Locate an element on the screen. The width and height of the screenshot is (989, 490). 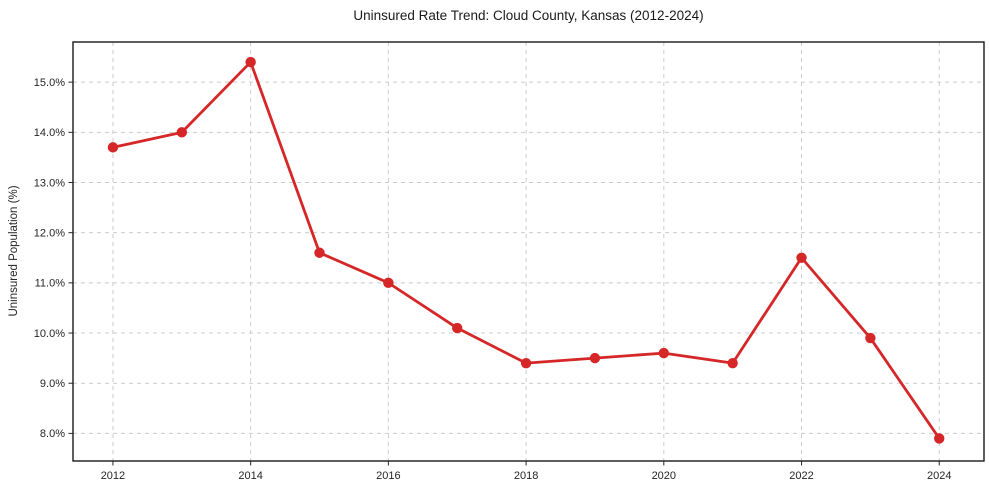
x-tick-label: 2018 is located at coordinates (526, 476).